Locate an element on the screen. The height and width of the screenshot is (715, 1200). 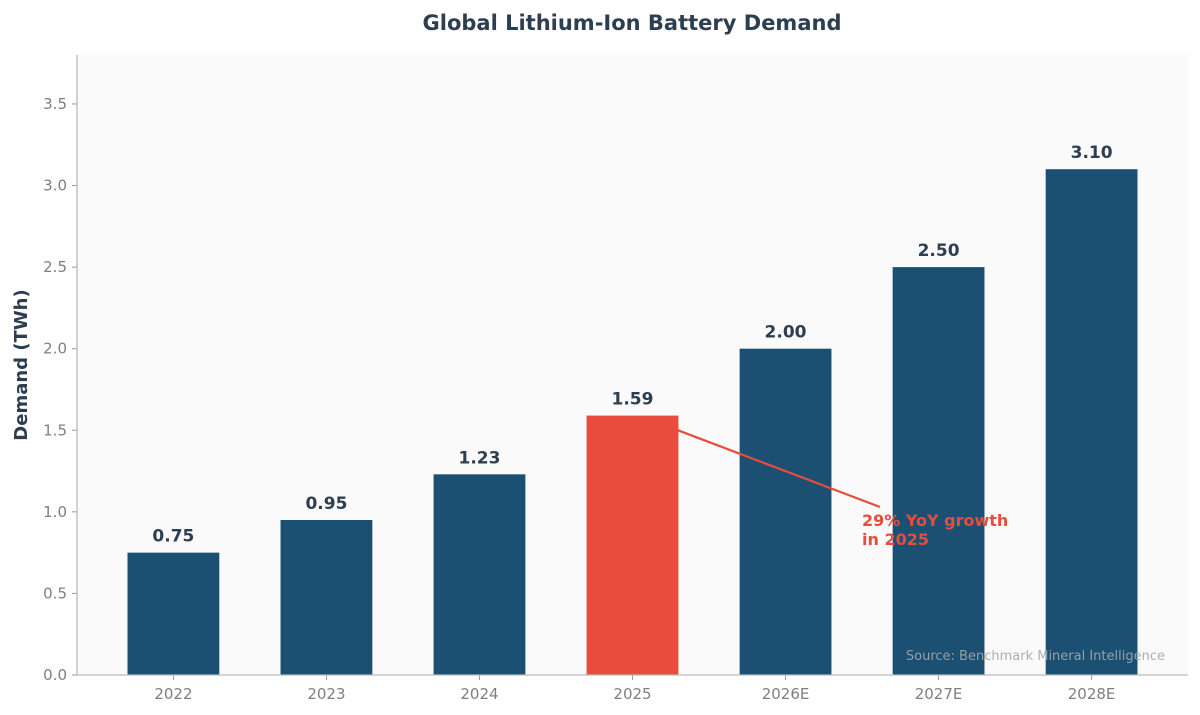
data-label: 0.95 is located at coordinates (326, 504).